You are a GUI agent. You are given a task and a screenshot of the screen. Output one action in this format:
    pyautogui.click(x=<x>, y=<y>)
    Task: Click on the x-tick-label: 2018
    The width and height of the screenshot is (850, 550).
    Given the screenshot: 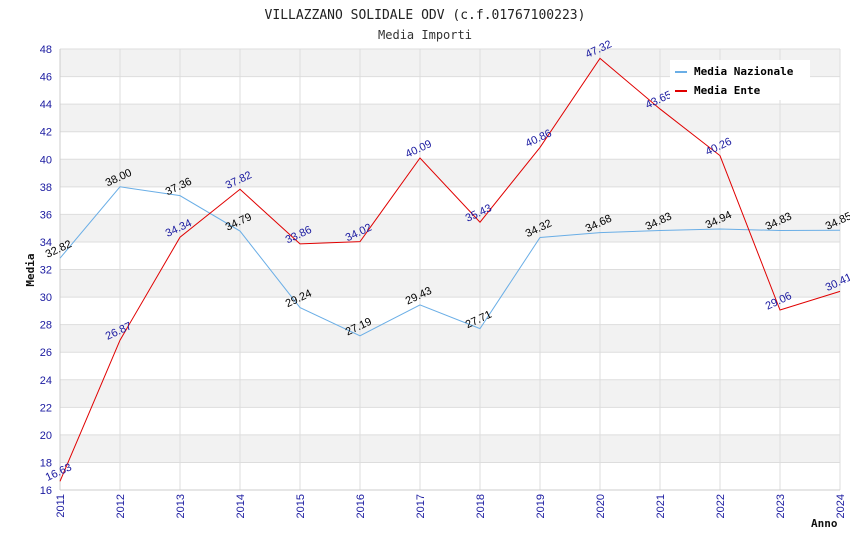 What is the action you would take?
    pyautogui.click(x=481, y=506)
    